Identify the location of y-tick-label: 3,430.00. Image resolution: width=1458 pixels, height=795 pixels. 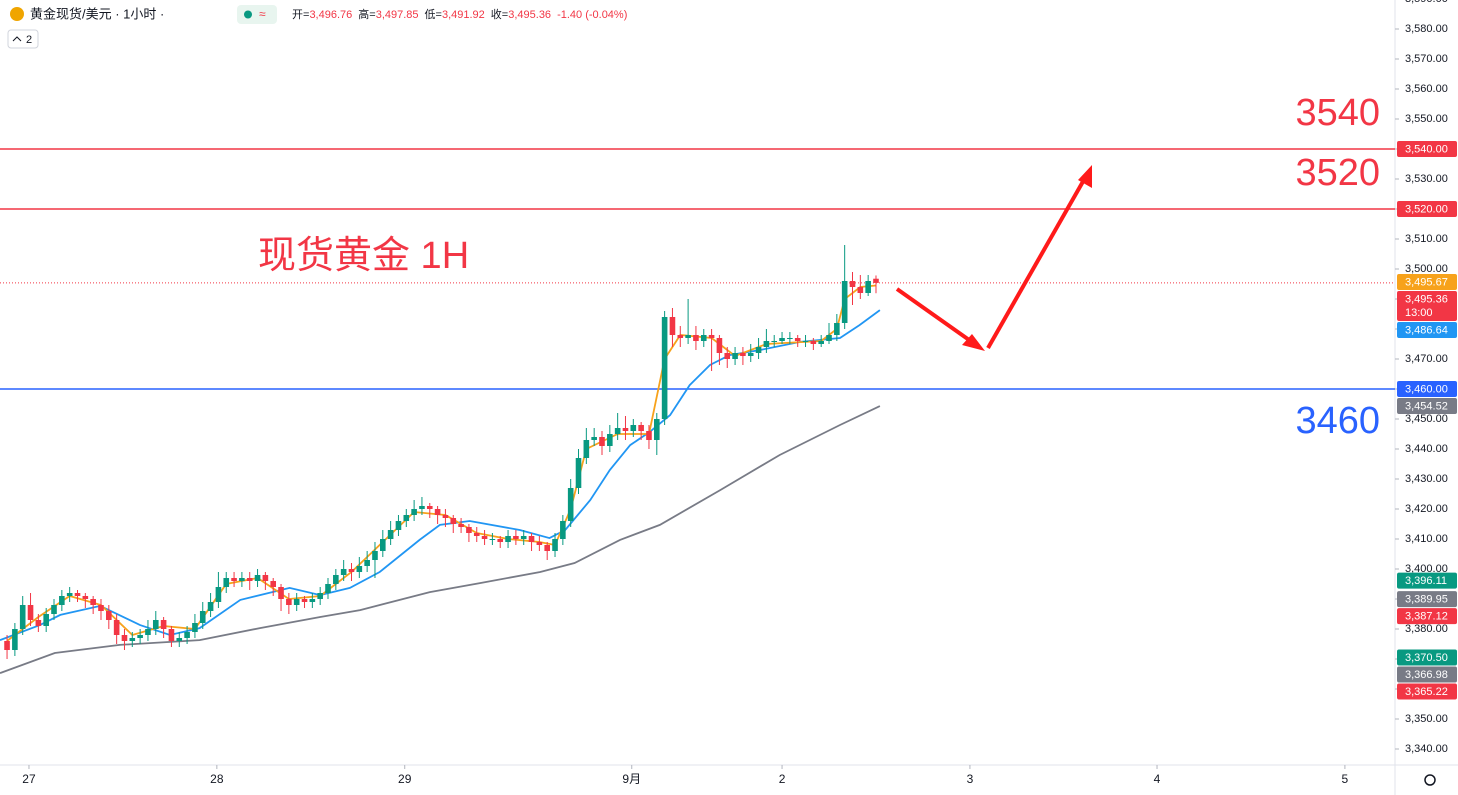
(1426, 479).